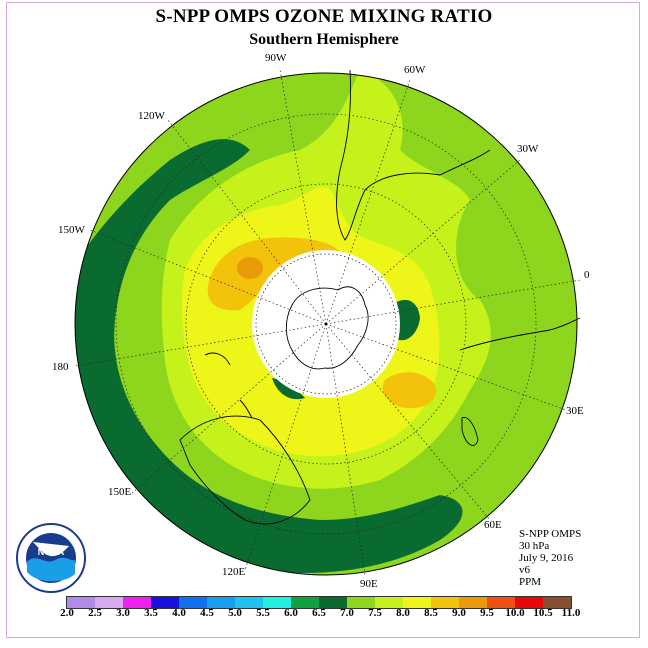 The height and width of the screenshot is (648, 648). What do you see at coordinates (550, 534) in the screenshot?
I see `info-instrument: S-NPP OMPS` at bounding box center [550, 534].